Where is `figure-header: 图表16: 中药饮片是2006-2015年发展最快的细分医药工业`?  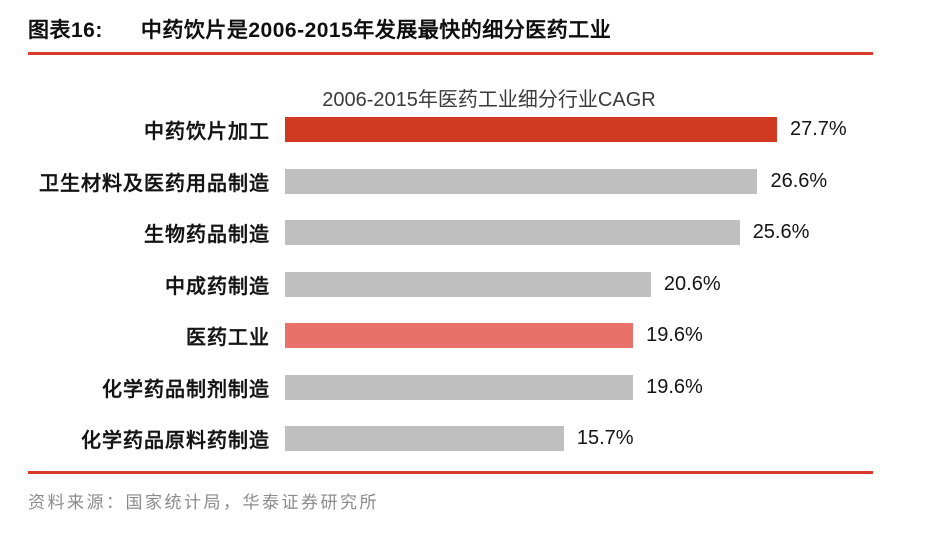
figure-header: 图表16: 中药饮片是2006-2015年发展最快的细分医药工业 is located at coordinates (467, 29).